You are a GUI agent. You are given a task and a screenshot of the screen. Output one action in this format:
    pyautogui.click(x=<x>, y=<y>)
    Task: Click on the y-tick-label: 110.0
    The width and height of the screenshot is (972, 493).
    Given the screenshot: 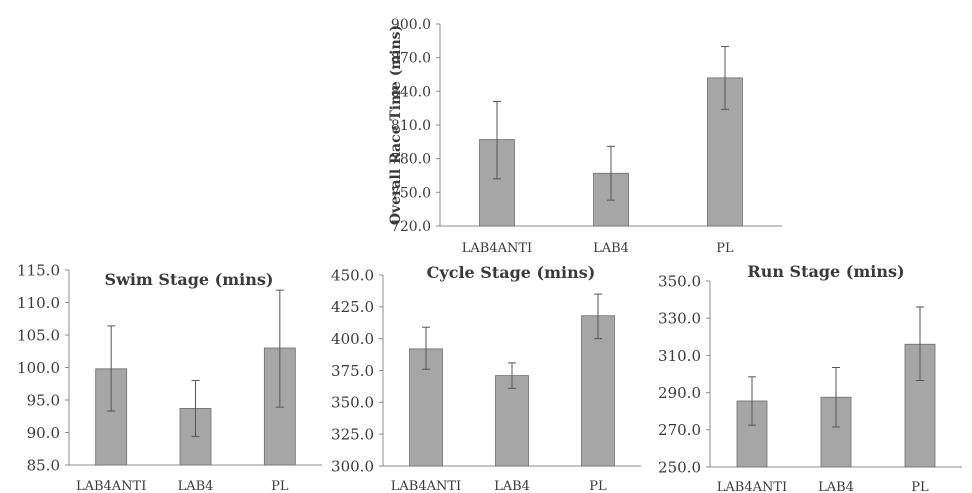 What is the action you would take?
    pyautogui.click(x=38, y=303)
    